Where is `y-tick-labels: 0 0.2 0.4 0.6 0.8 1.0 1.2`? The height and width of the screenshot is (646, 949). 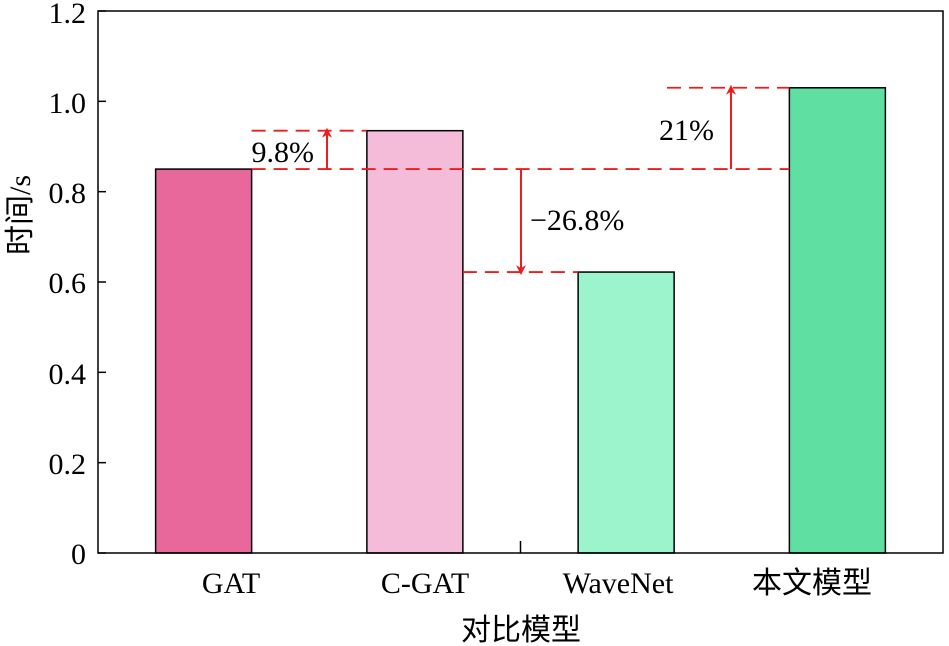
y-tick-labels: 0 0.2 0.4 0.6 0.8 1.0 1.2 is located at coordinates (68, 285).